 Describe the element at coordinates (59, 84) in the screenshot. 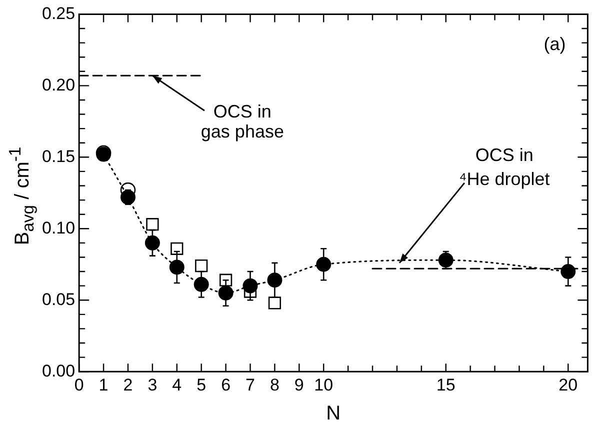

I see `y-tick-label: 0.20` at that location.